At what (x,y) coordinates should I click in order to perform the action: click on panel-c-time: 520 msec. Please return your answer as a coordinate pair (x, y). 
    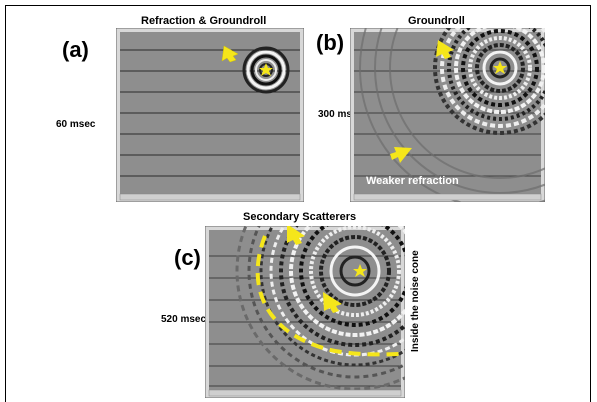
    Looking at the image, I should click on (184, 319).